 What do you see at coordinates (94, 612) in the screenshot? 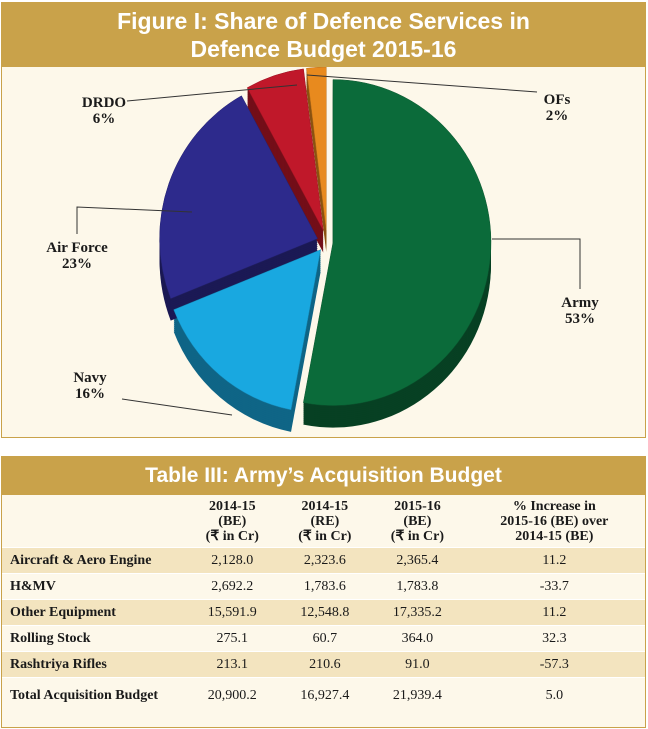
I see `row-label: Other Equipment` at bounding box center [94, 612].